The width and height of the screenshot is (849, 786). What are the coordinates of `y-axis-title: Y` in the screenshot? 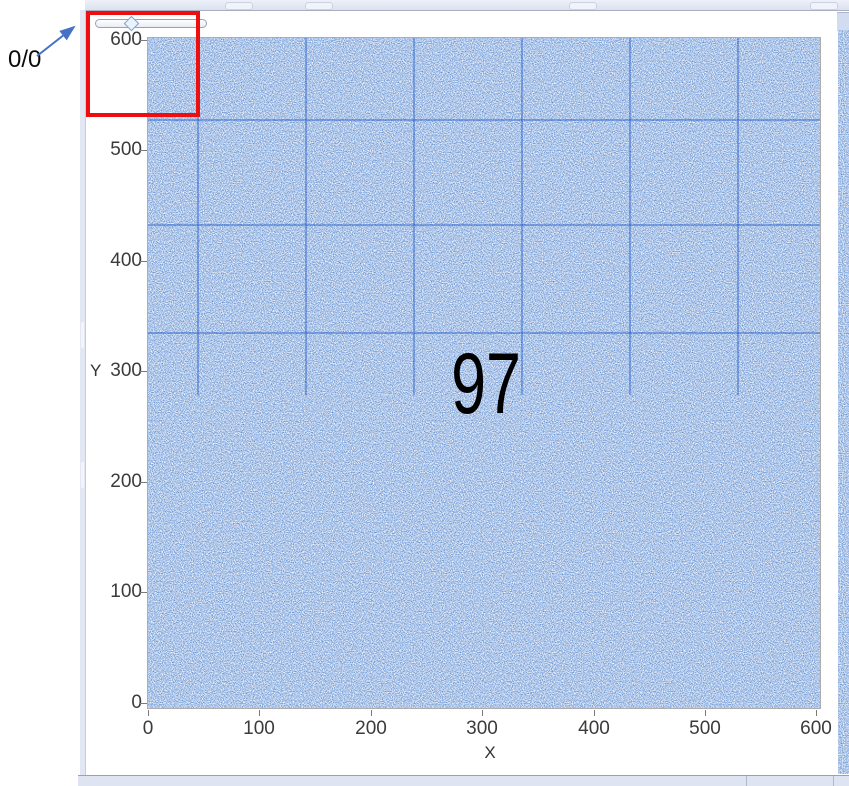 It's located at (96, 370).